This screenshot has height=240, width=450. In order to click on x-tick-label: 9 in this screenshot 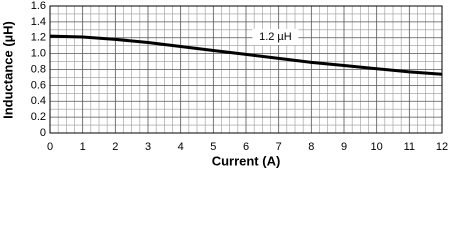, I will do `click(344, 147)`.